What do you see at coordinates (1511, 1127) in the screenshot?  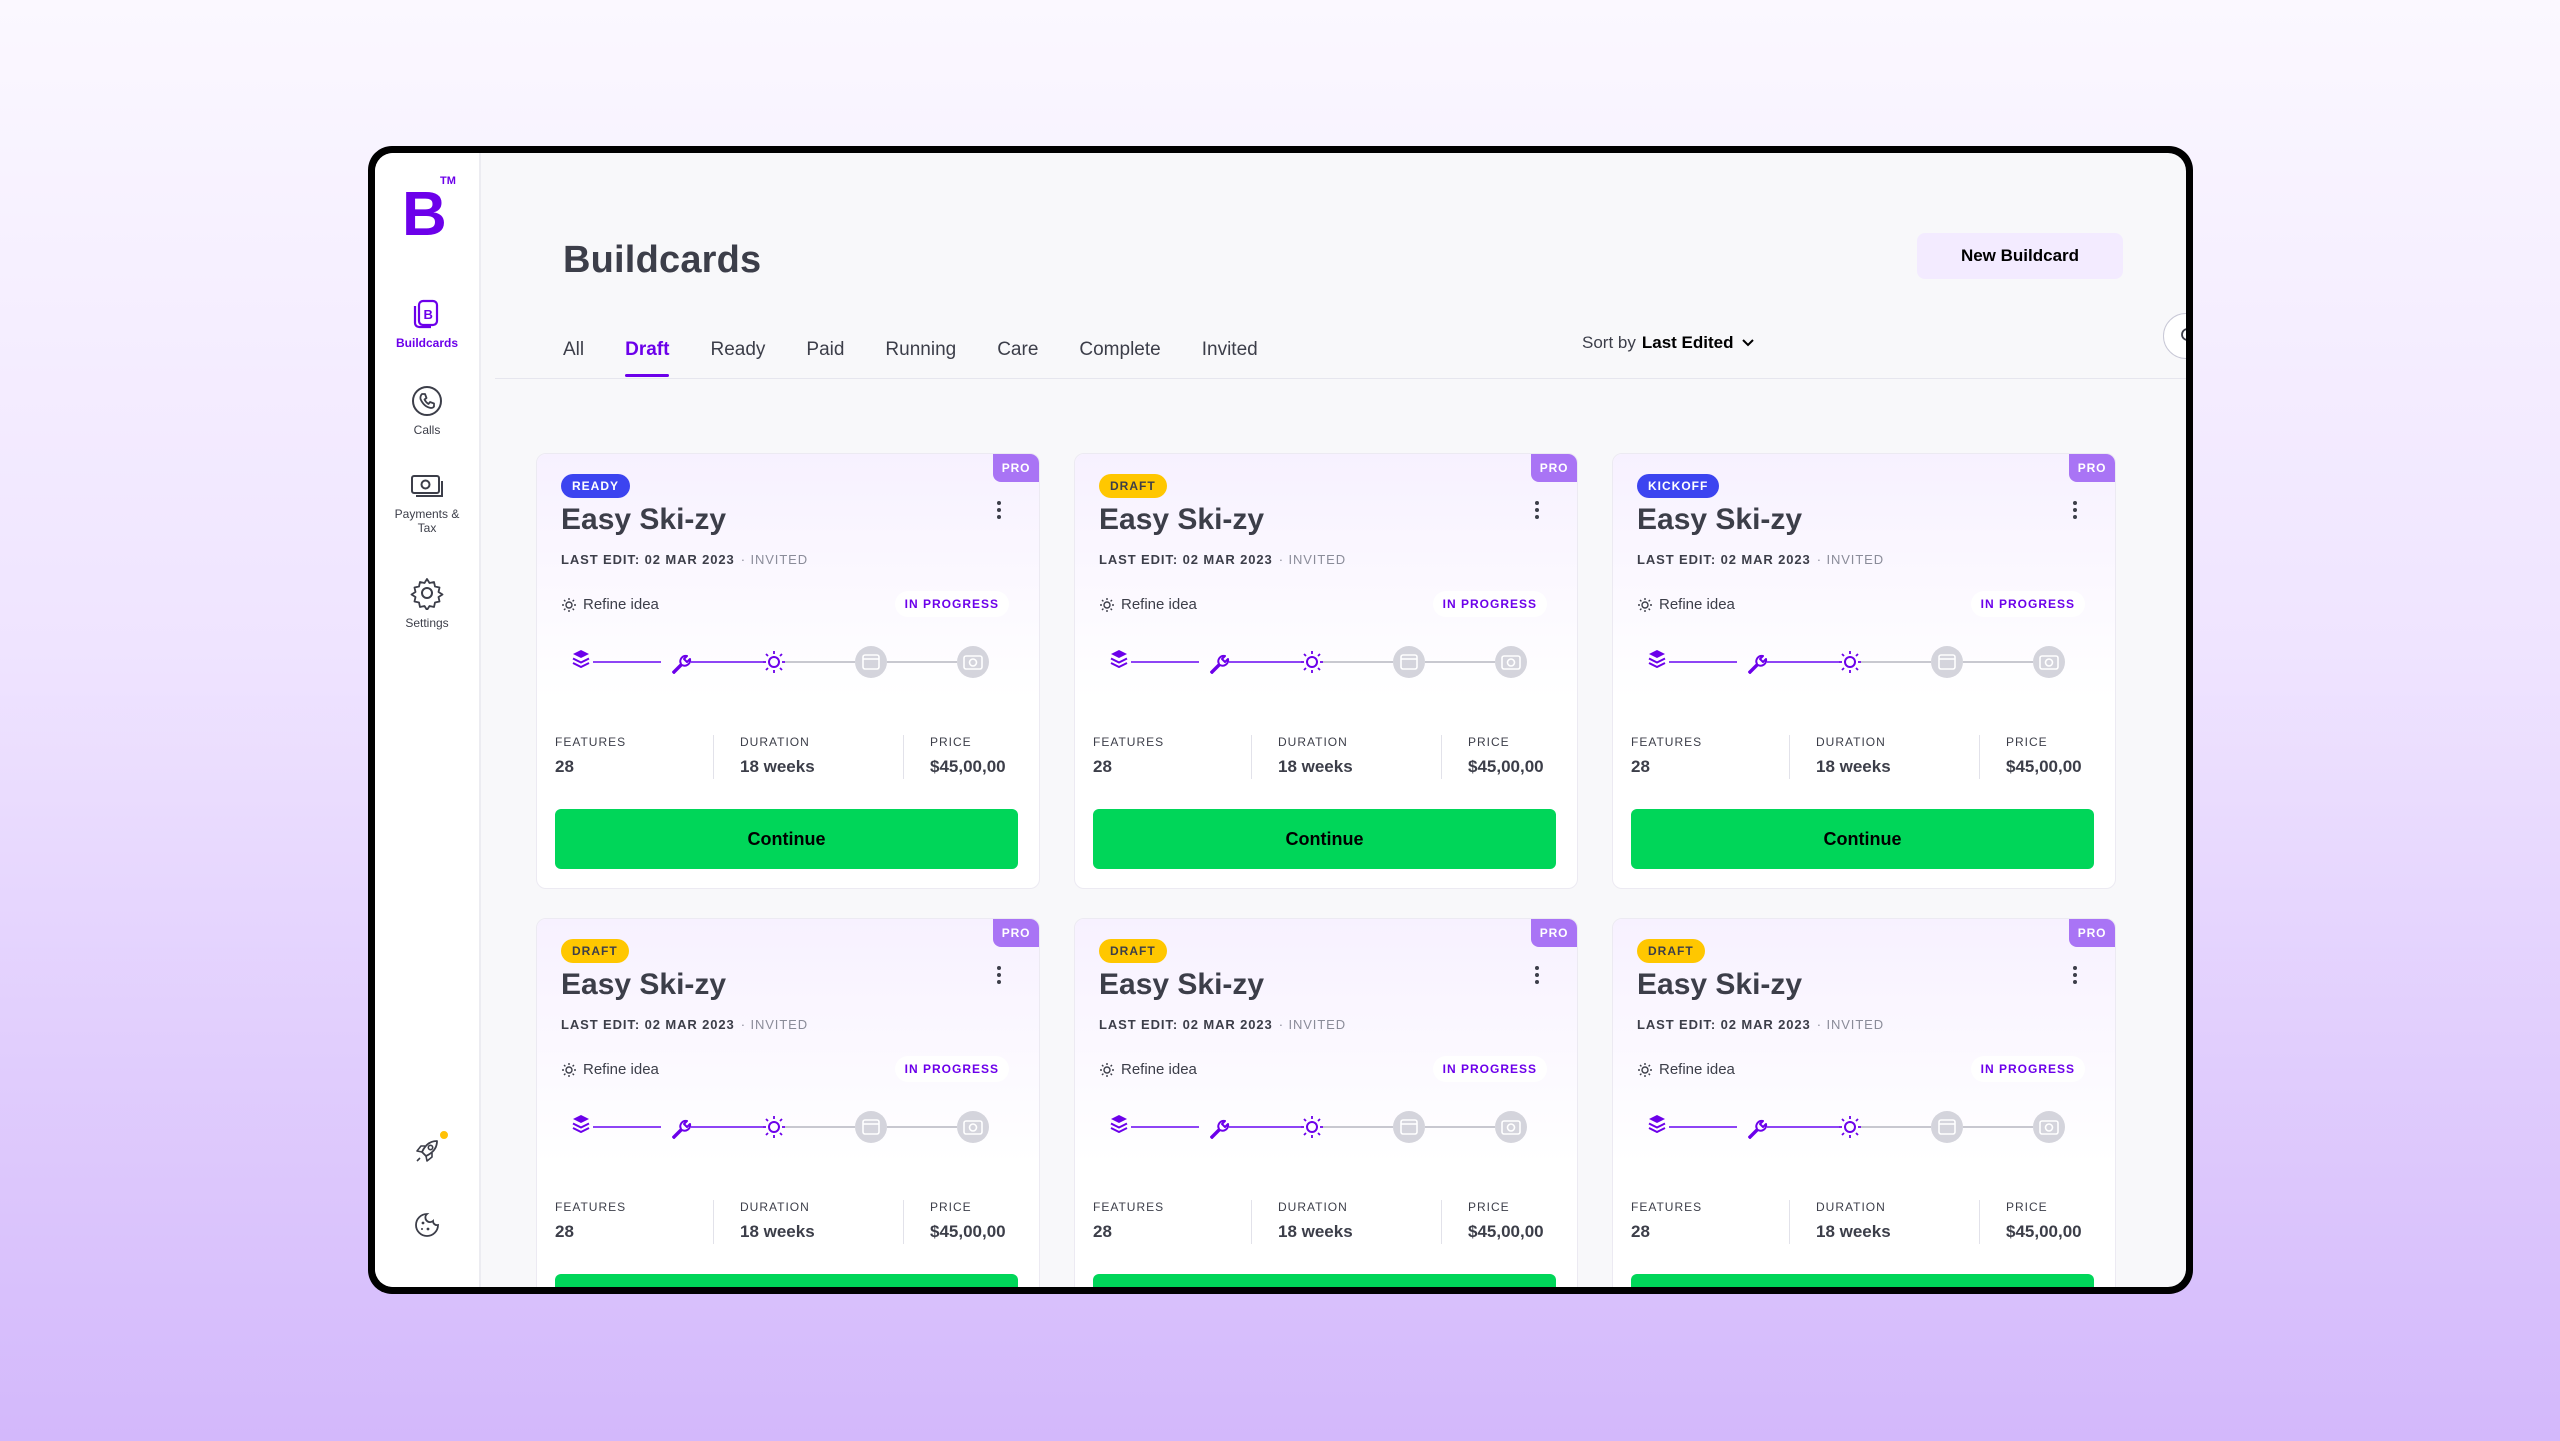 I see `camera-icon` at bounding box center [1511, 1127].